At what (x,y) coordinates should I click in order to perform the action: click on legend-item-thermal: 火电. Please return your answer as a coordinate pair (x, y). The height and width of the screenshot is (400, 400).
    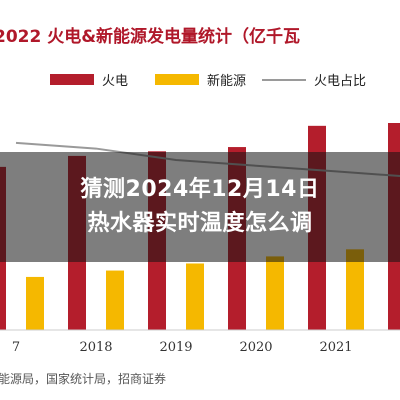
    Looking at the image, I should click on (89, 79).